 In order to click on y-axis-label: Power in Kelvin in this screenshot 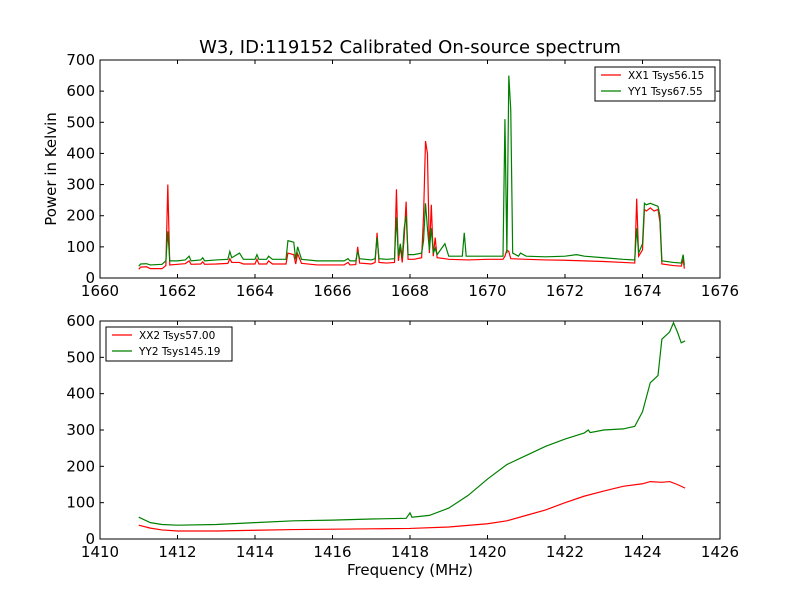, I will do `click(51, 169)`.